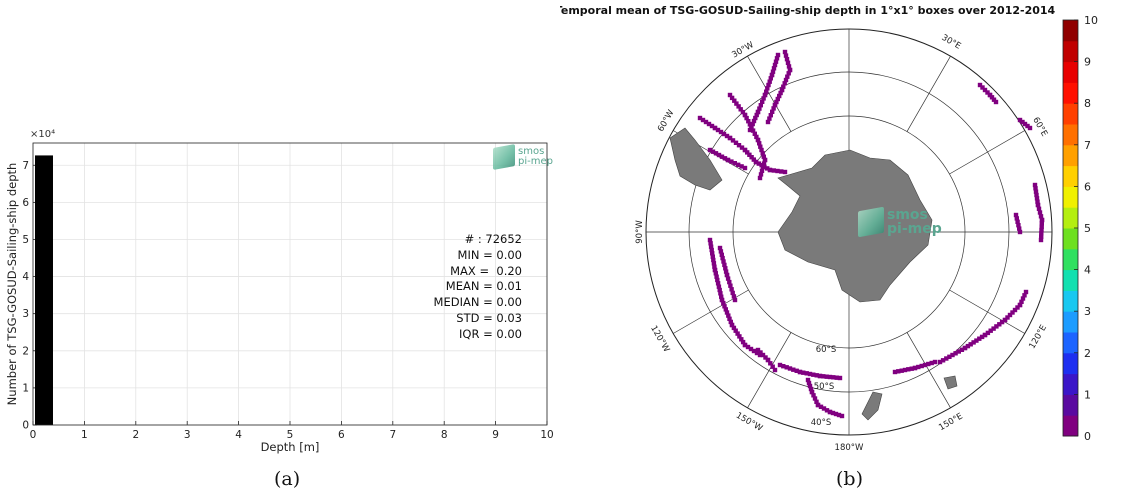 The height and width of the screenshot is (501, 1127). I want to click on y-tick-label: 2, so click(25, 351).